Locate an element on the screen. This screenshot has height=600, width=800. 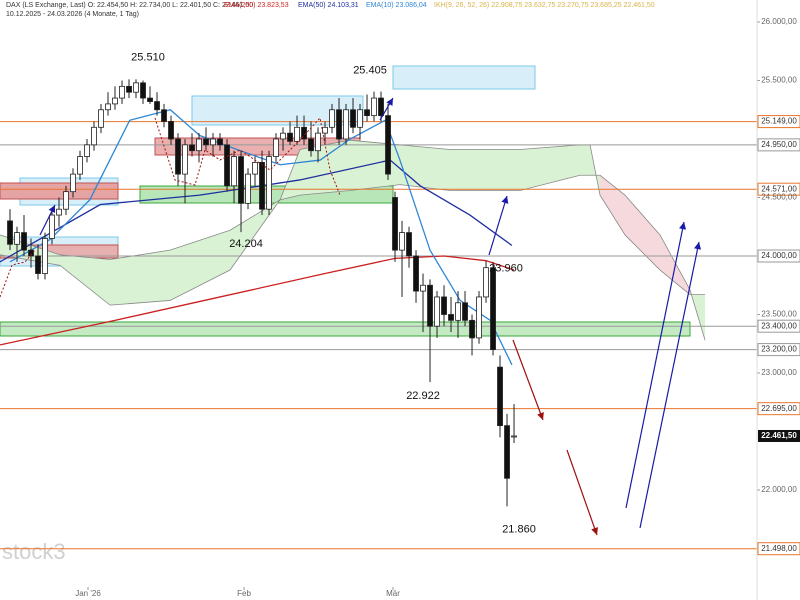
last-price-tag is located at coordinates (779, 435).